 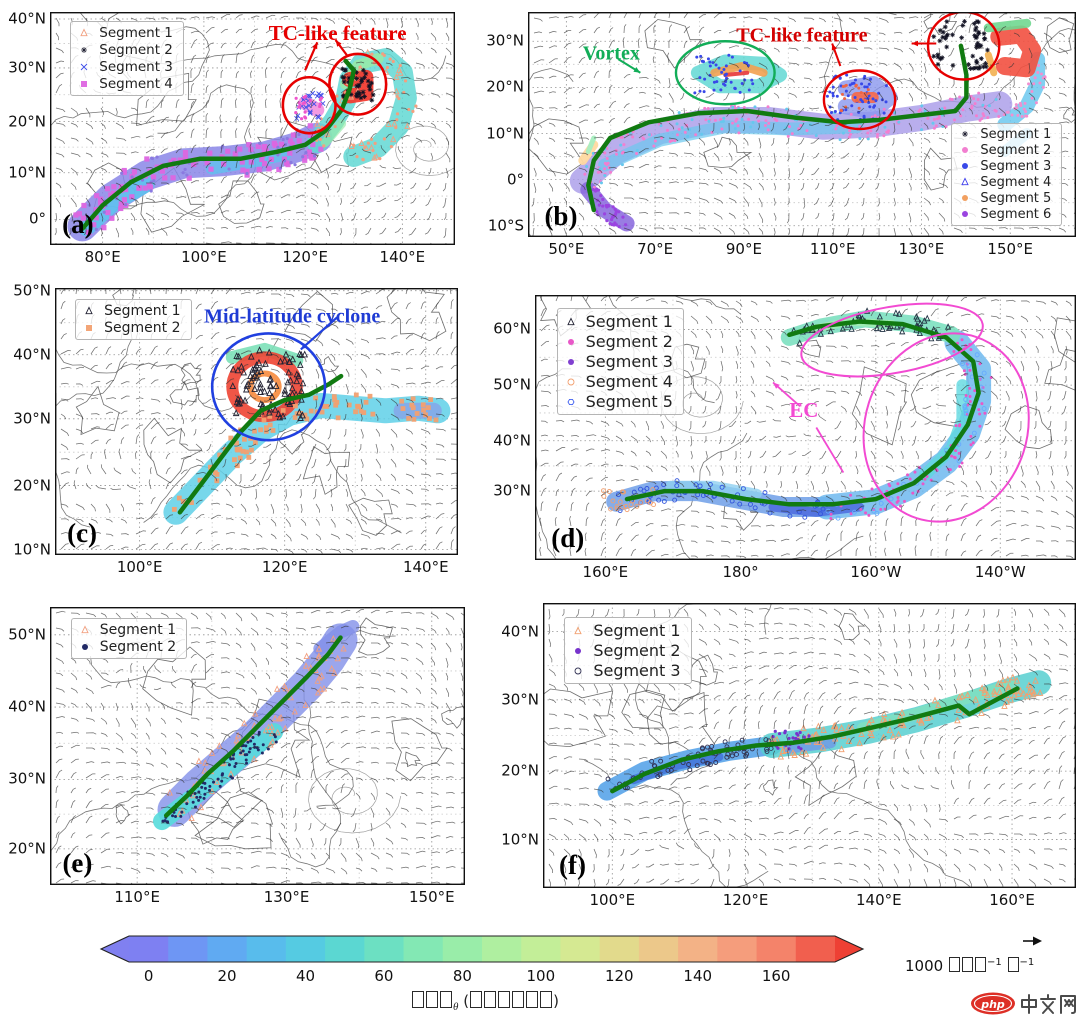 What do you see at coordinates (292, 317) in the screenshot?
I see `annotation-text: Mid-latitude cyclone` at bounding box center [292, 317].